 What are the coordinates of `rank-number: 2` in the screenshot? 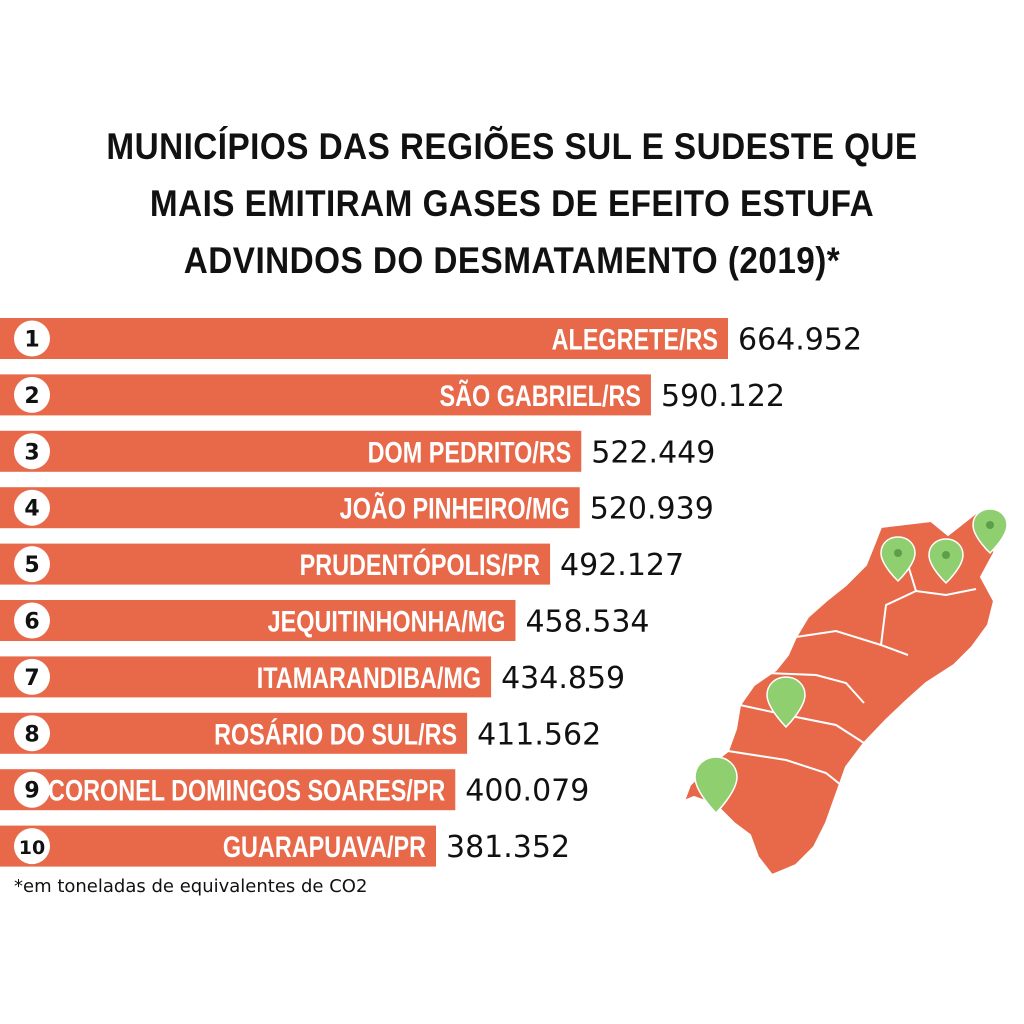 It's located at (31, 396).